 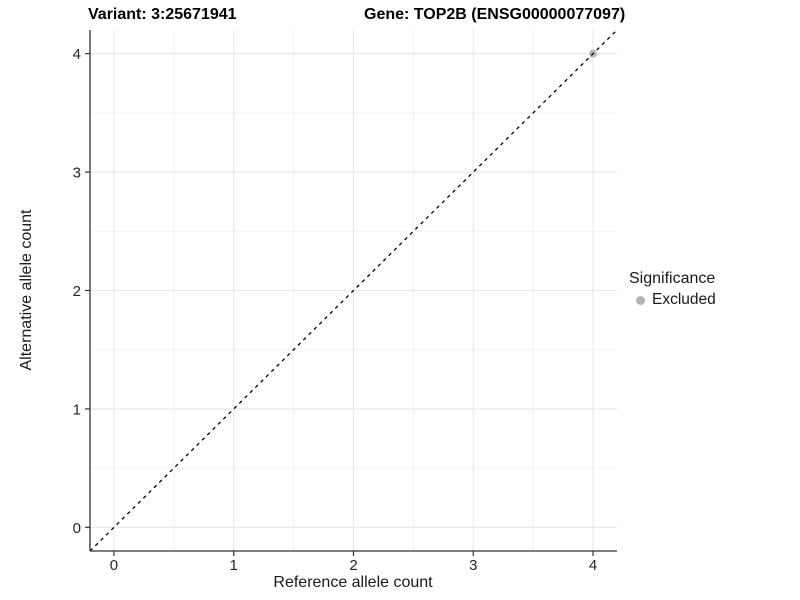 What do you see at coordinates (77, 54) in the screenshot?
I see `y-tick-label: 4` at bounding box center [77, 54].